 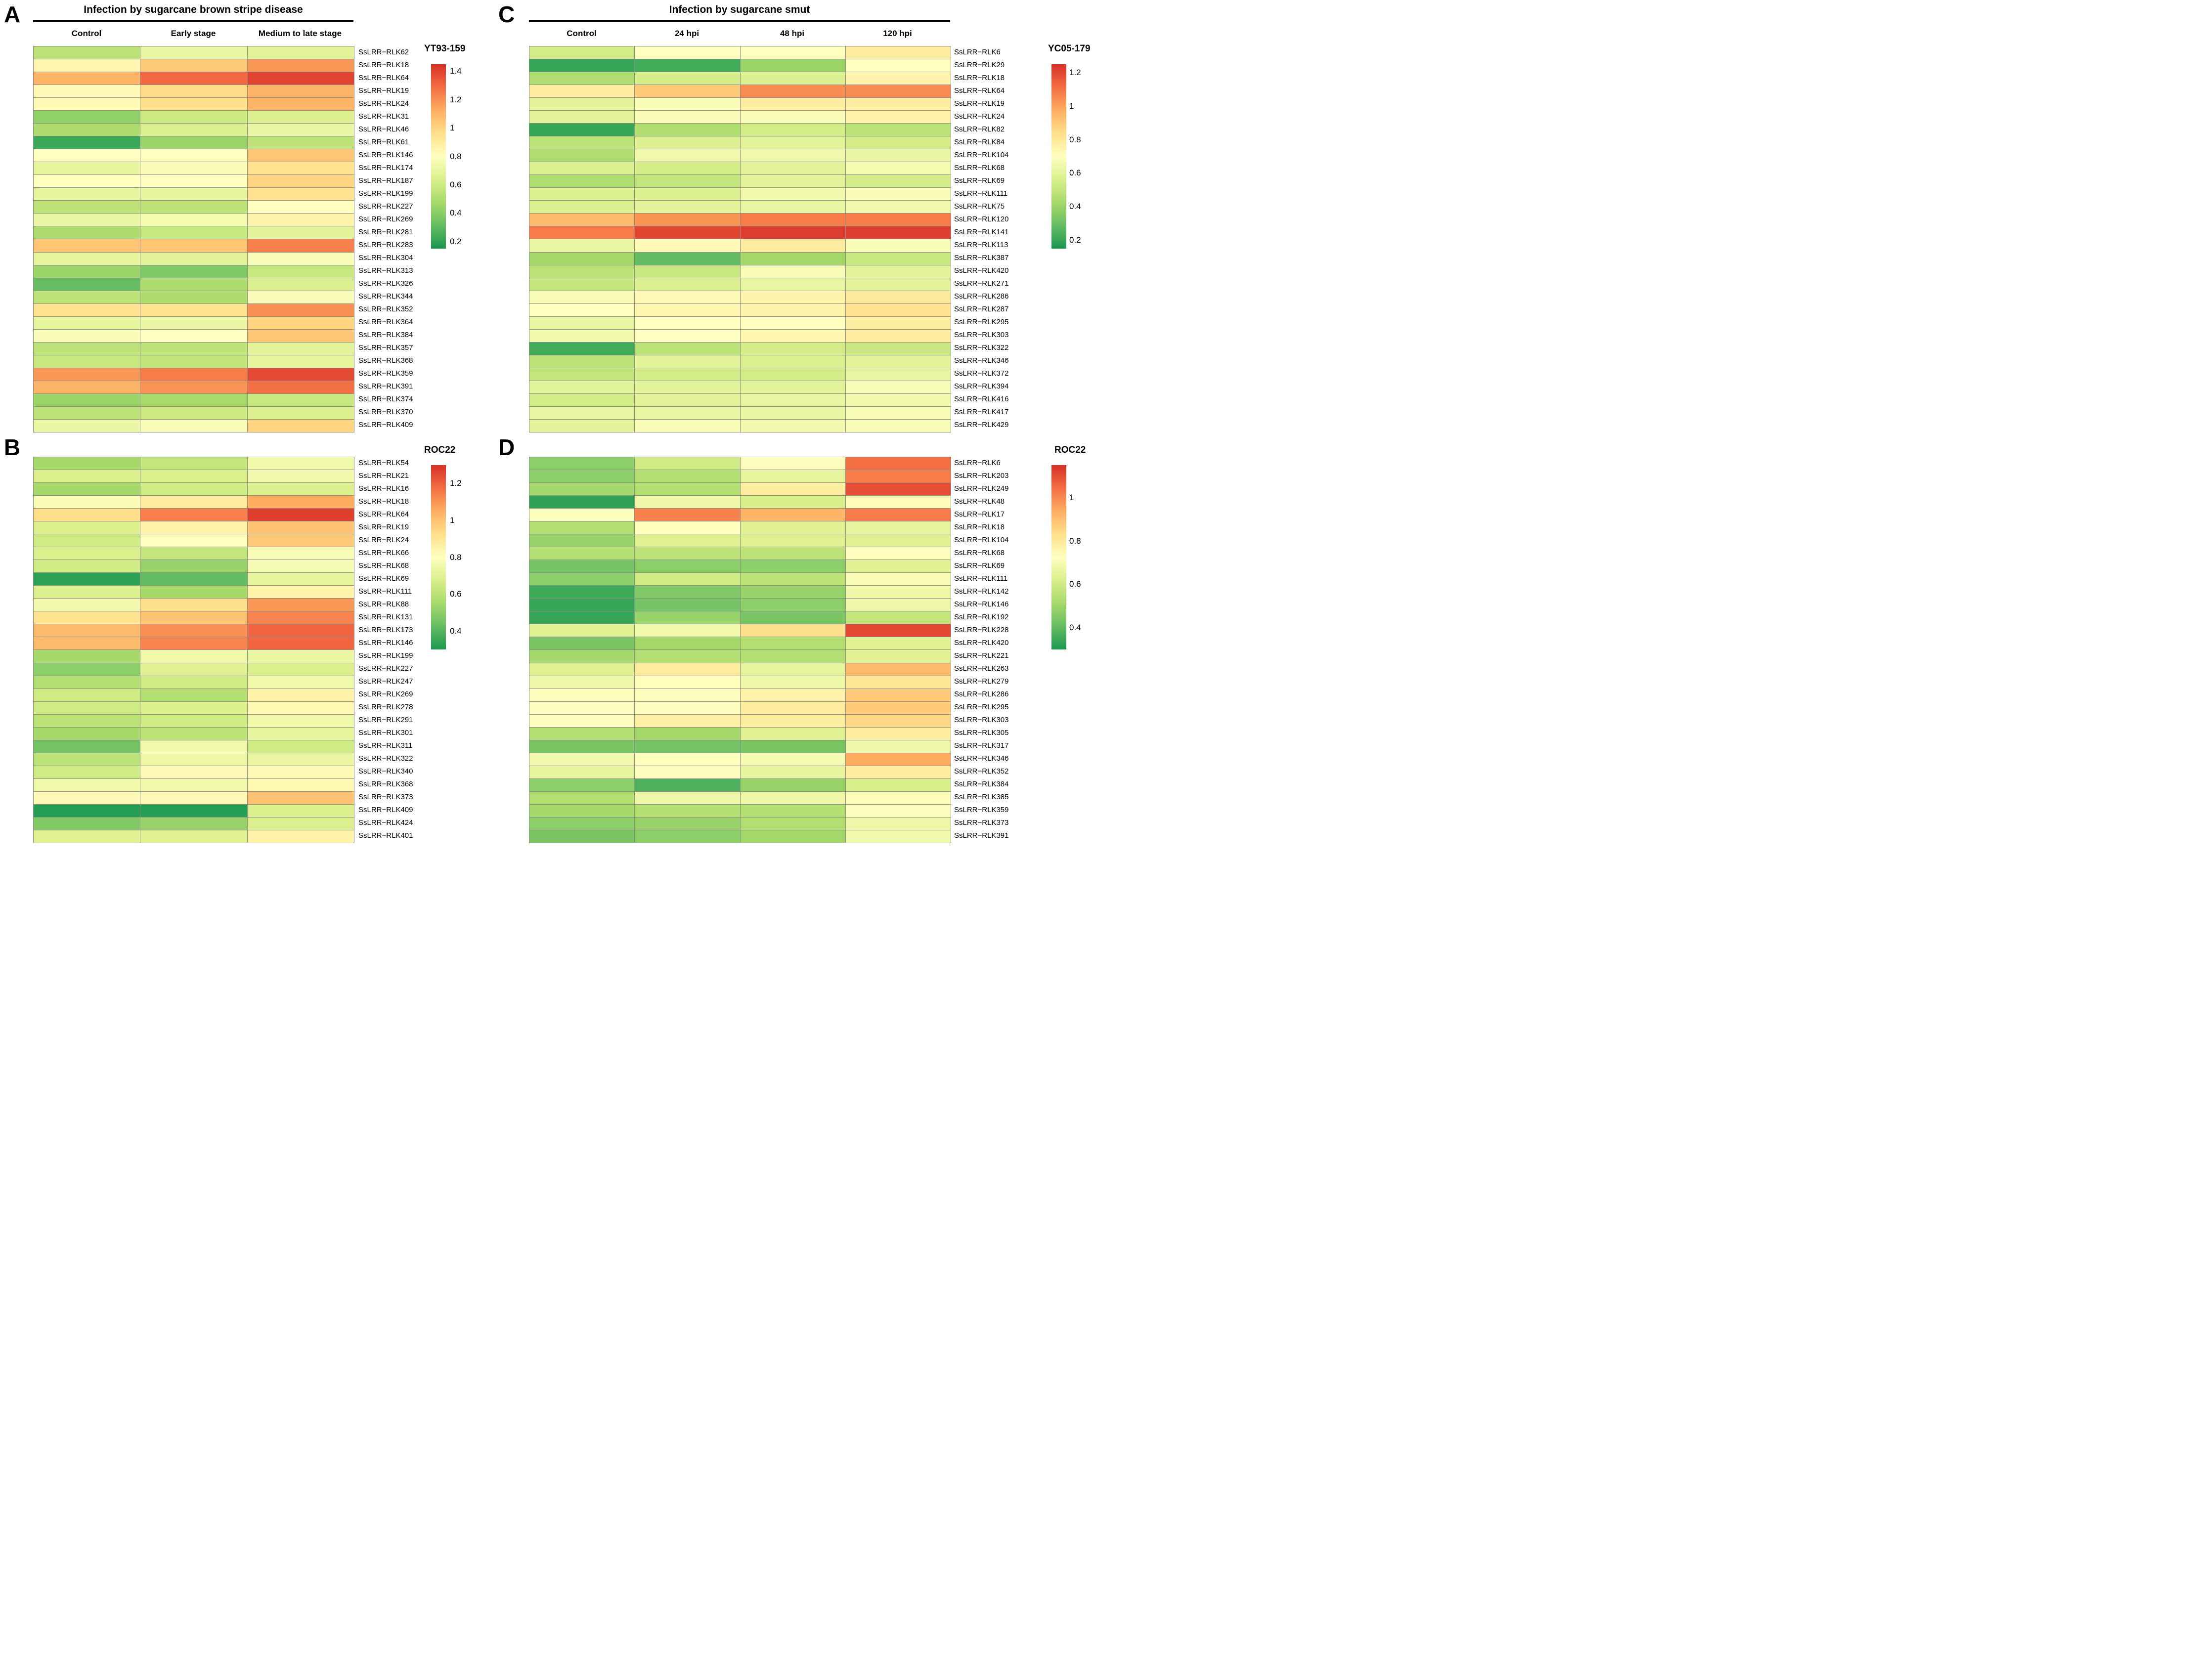 I want to click on colorbar-tick-label: 0.6, so click(x=1075, y=173).